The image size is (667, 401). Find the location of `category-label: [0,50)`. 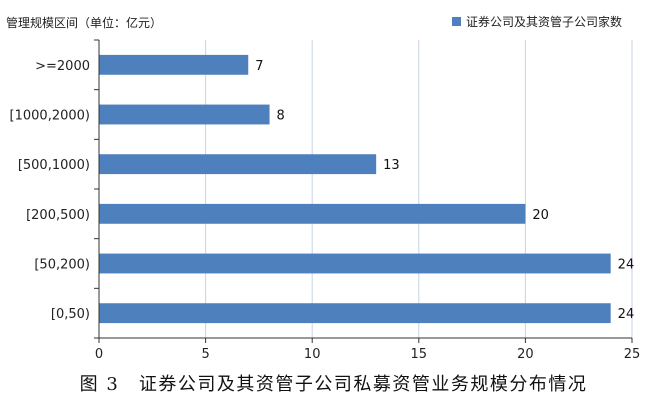

category-label: [0,50) is located at coordinates (70, 314).